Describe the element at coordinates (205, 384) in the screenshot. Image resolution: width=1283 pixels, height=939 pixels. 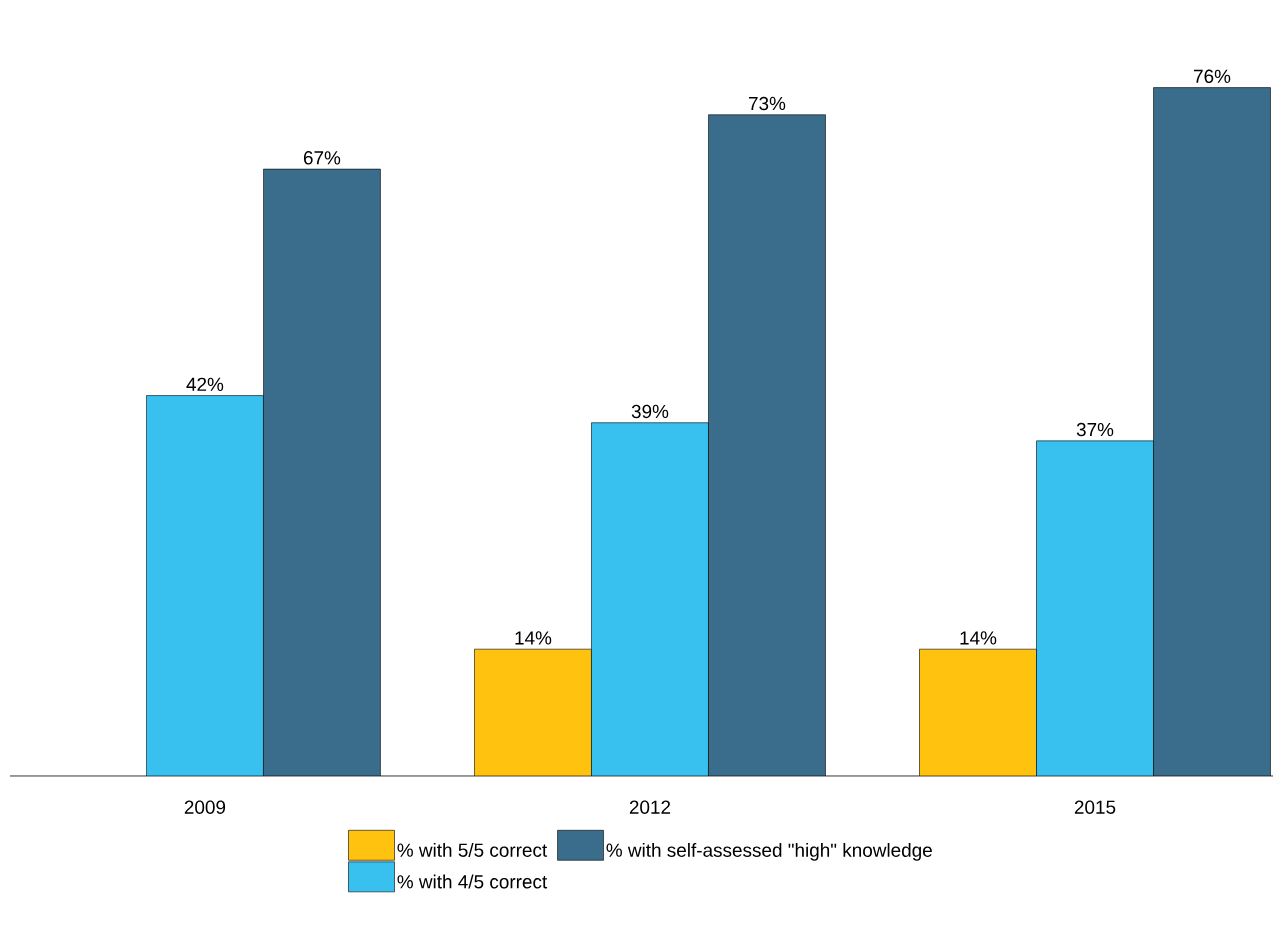
I see `data-label: 42%` at that location.